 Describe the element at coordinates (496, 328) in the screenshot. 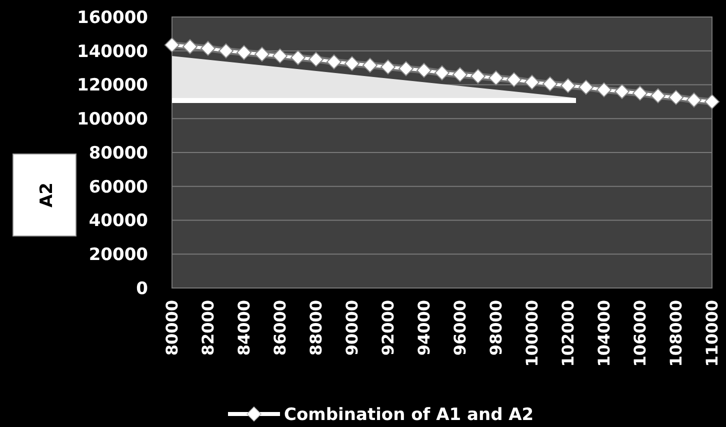

I see `x-tick-label: 98000` at that location.